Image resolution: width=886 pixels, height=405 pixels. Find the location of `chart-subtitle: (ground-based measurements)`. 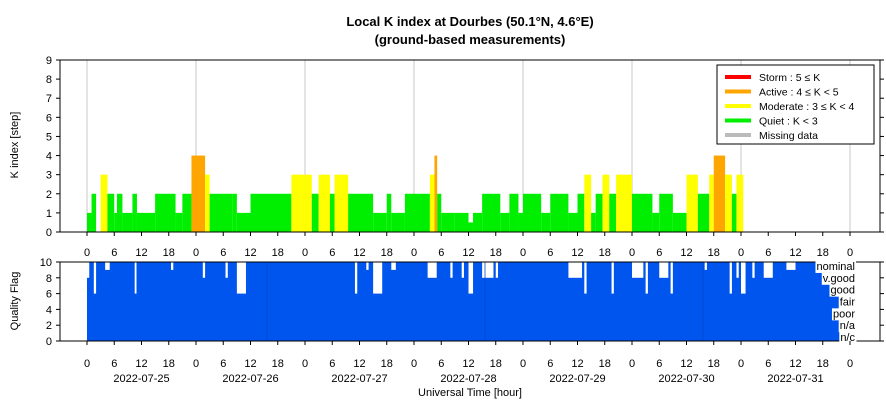

chart-subtitle: (ground-based measurements) is located at coordinates (470, 39).